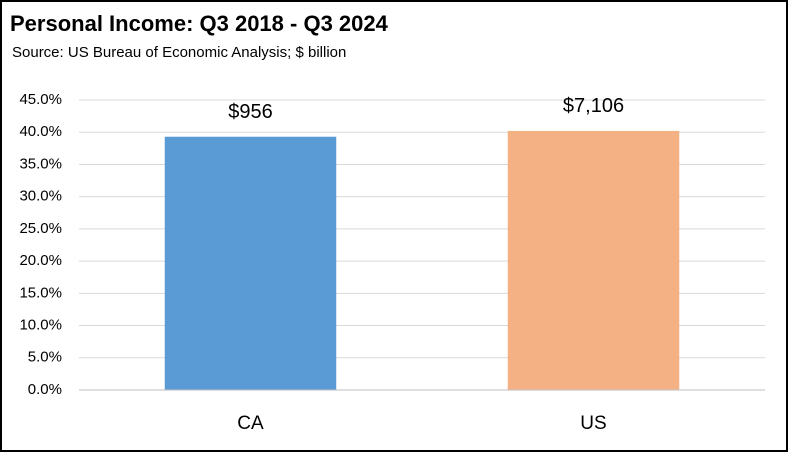 This screenshot has width=788, height=452. What do you see at coordinates (40, 228) in the screenshot?
I see `y-tick-label: 25.0%` at bounding box center [40, 228].